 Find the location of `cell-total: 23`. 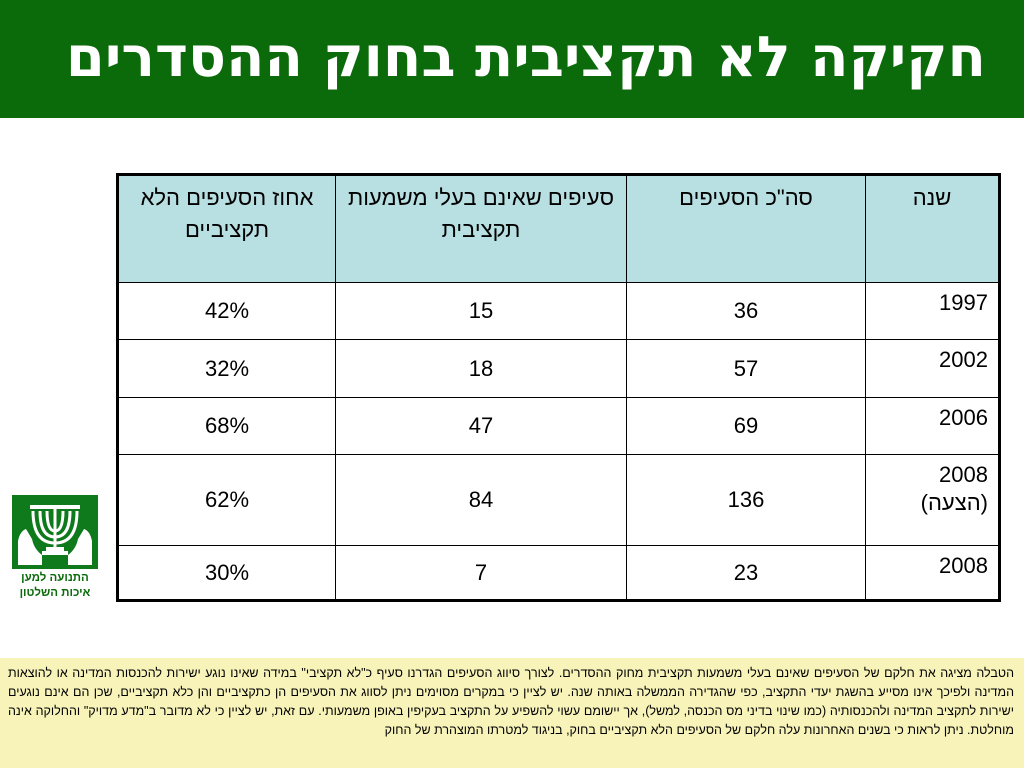

cell-total: 23 is located at coordinates (746, 573).